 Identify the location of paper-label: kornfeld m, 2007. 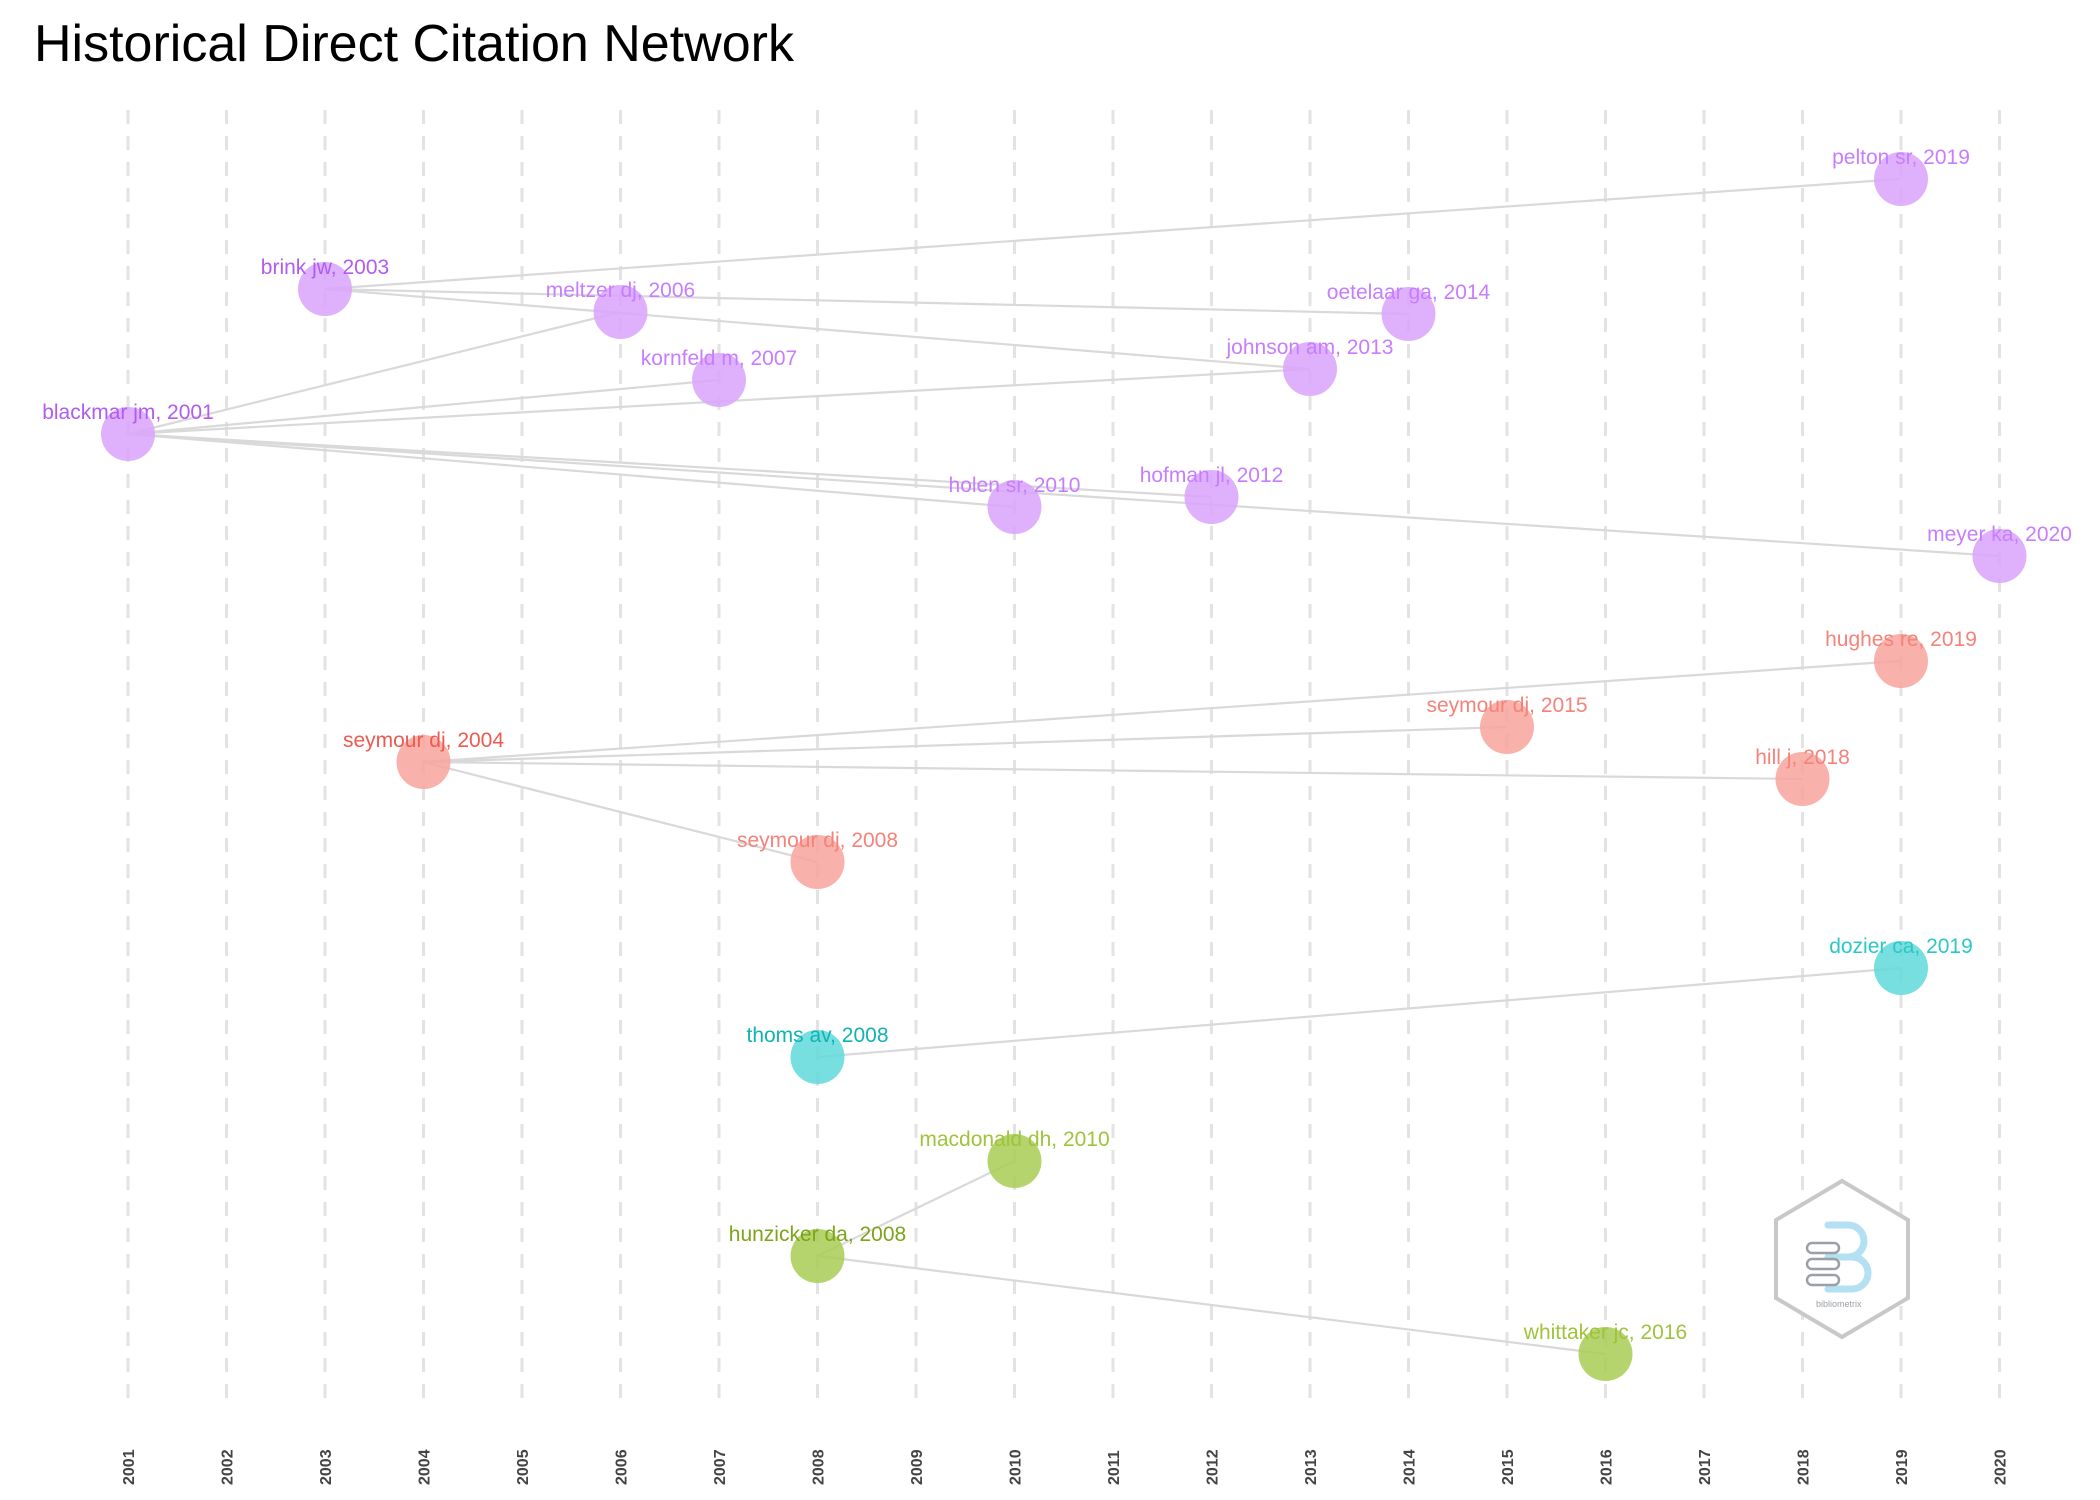
(719, 358).